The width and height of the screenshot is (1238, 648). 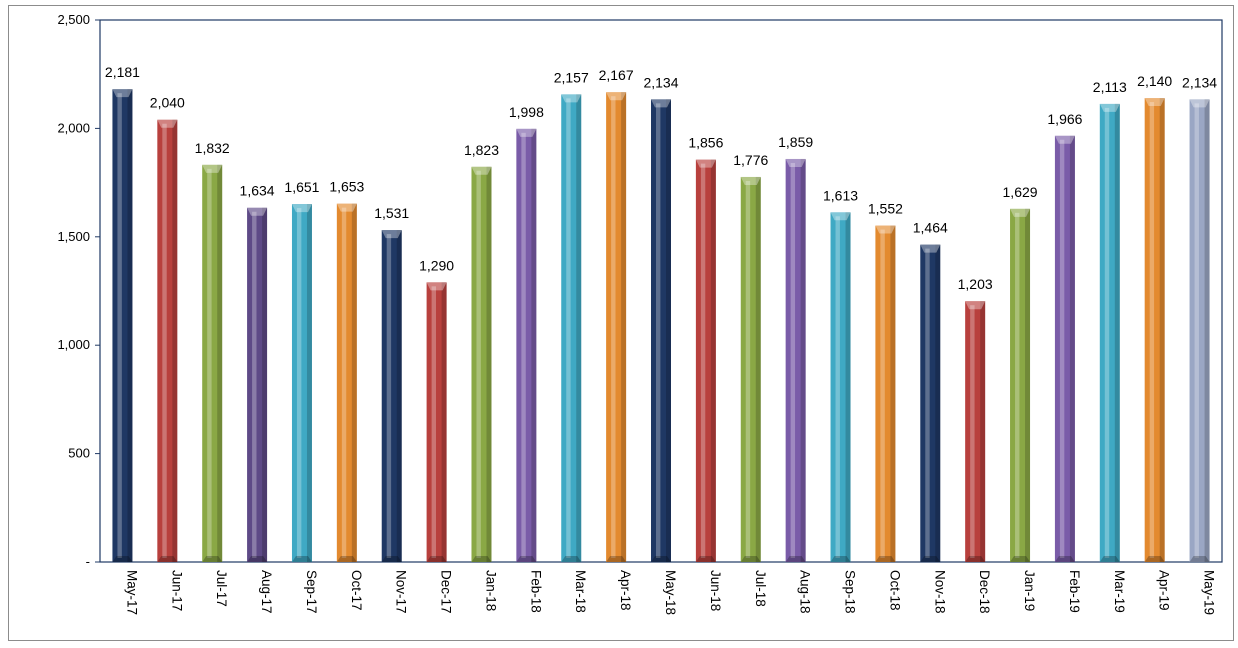 What do you see at coordinates (625, 590) in the screenshot?
I see `x-tick-label: Apr-18` at bounding box center [625, 590].